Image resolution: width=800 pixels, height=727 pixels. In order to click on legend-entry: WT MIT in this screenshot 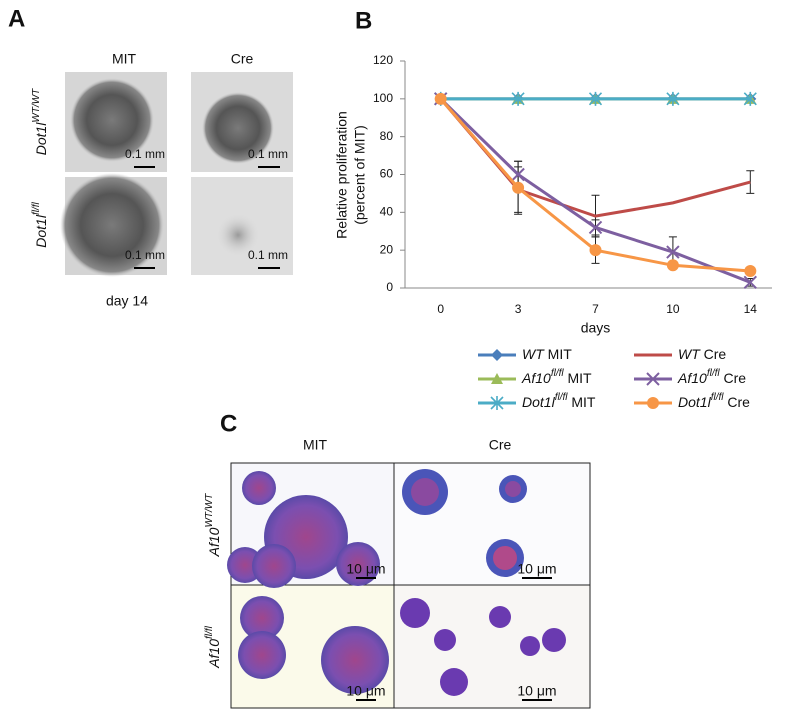, I will do `click(525, 354)`.